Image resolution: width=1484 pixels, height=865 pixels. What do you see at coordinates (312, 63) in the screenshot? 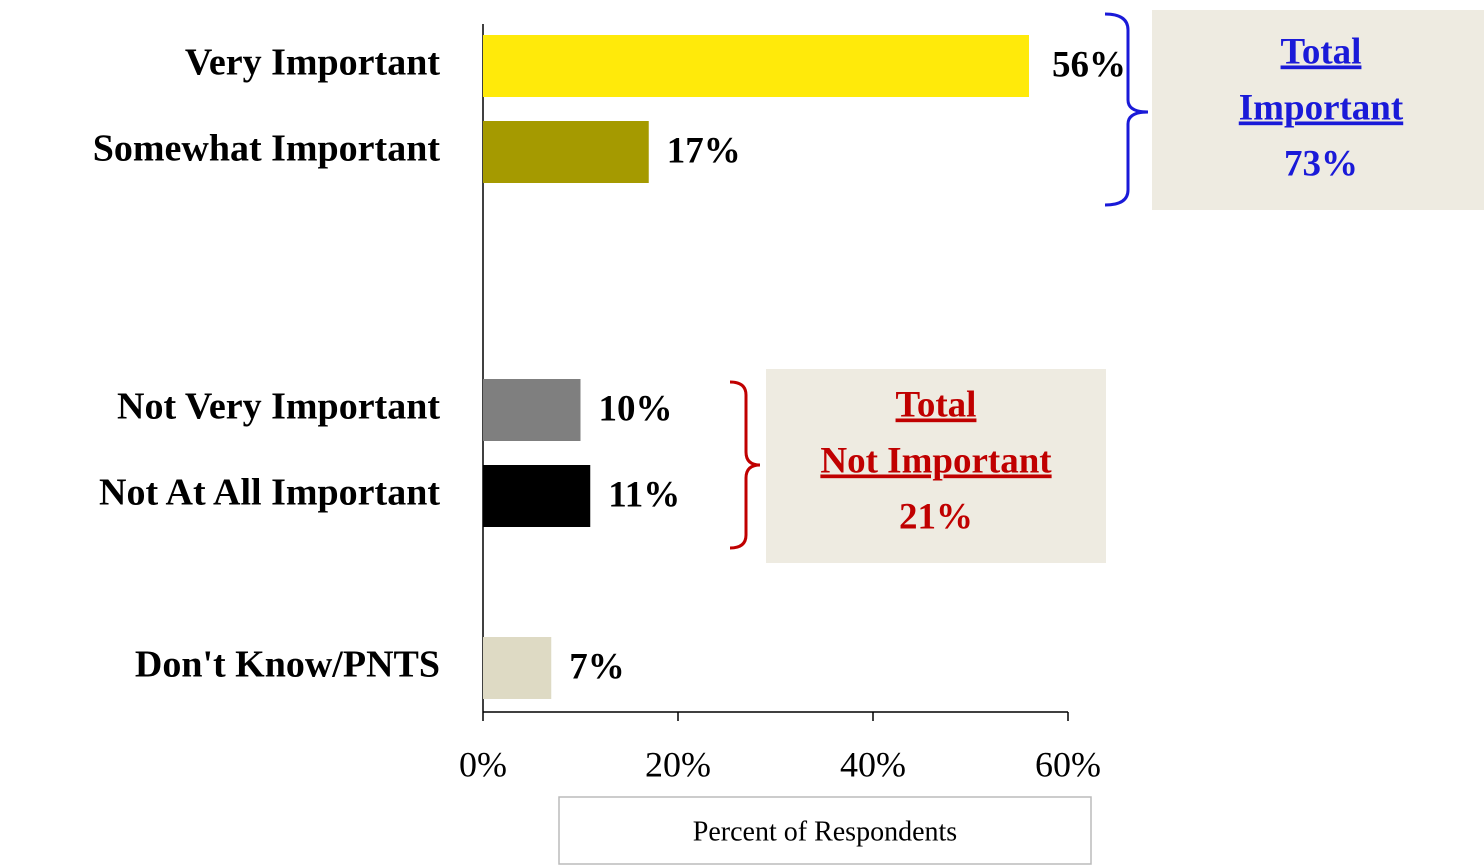
I see `y-tick-label: Very Important` at bounding box center [312, 63].